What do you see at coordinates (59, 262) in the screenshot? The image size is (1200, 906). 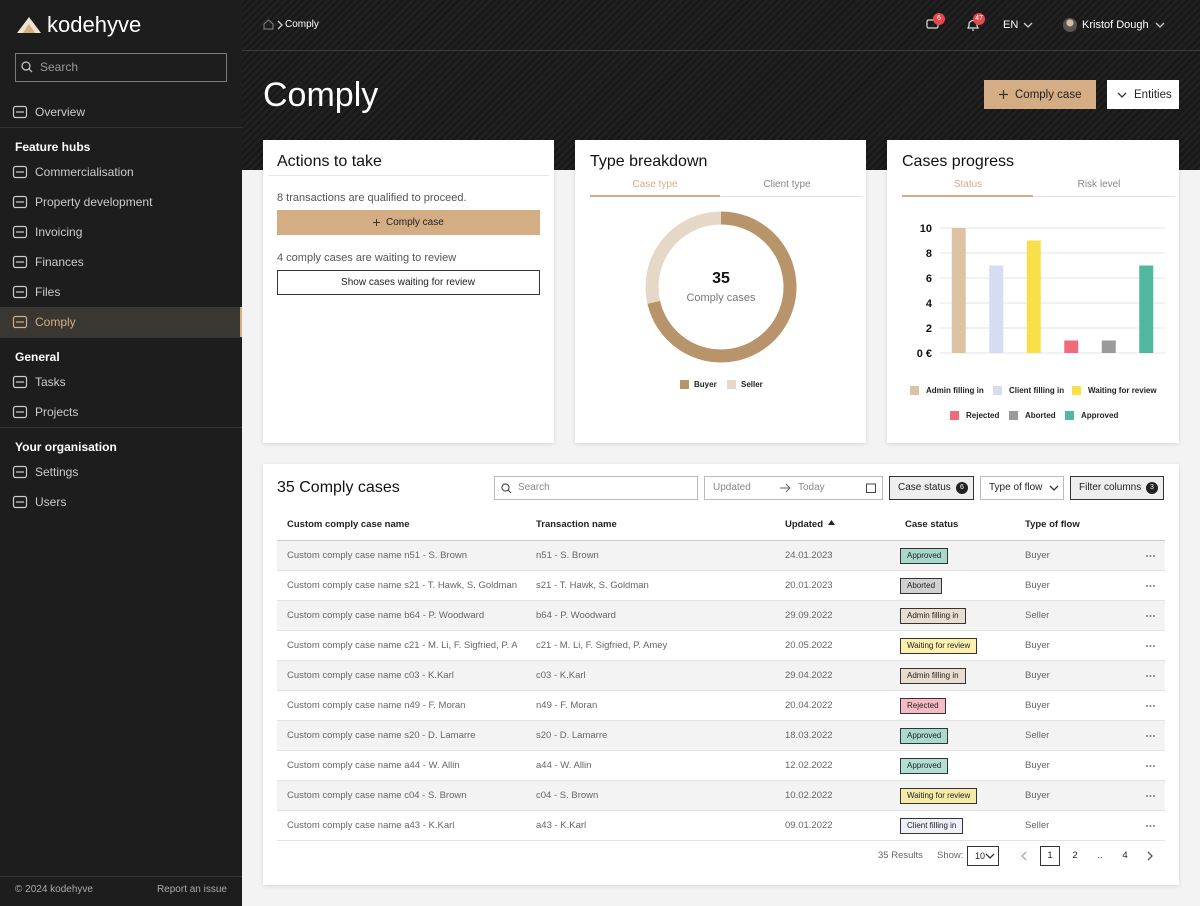 I see `nav-item: Finances` at bounding box center [59, 262].